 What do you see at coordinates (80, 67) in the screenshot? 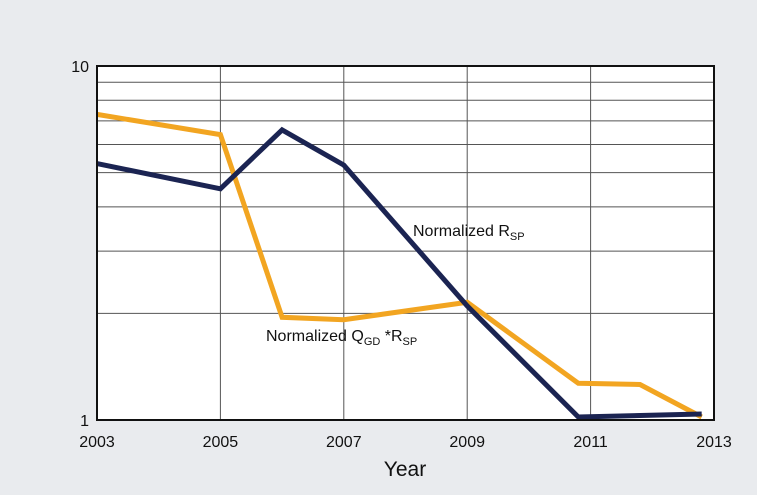
I see `y-tick-label: 10` at bounding box center [80, 67].